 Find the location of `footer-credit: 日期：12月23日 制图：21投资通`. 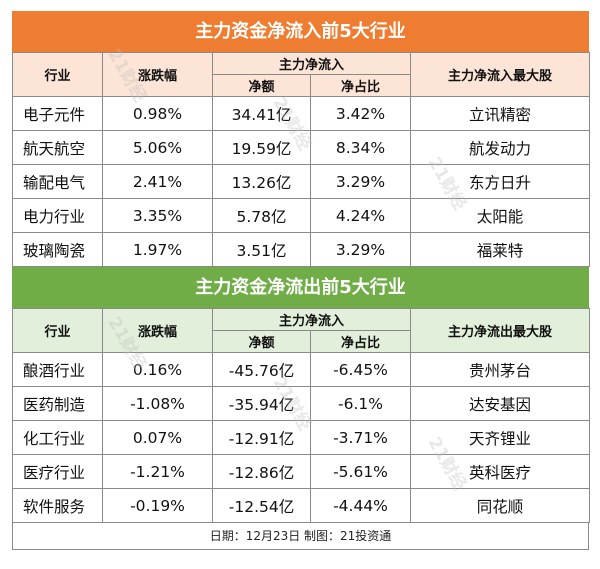

footer-credit: 日期：12月23日 制图：21投资通 is located at coordinates (300, 536).